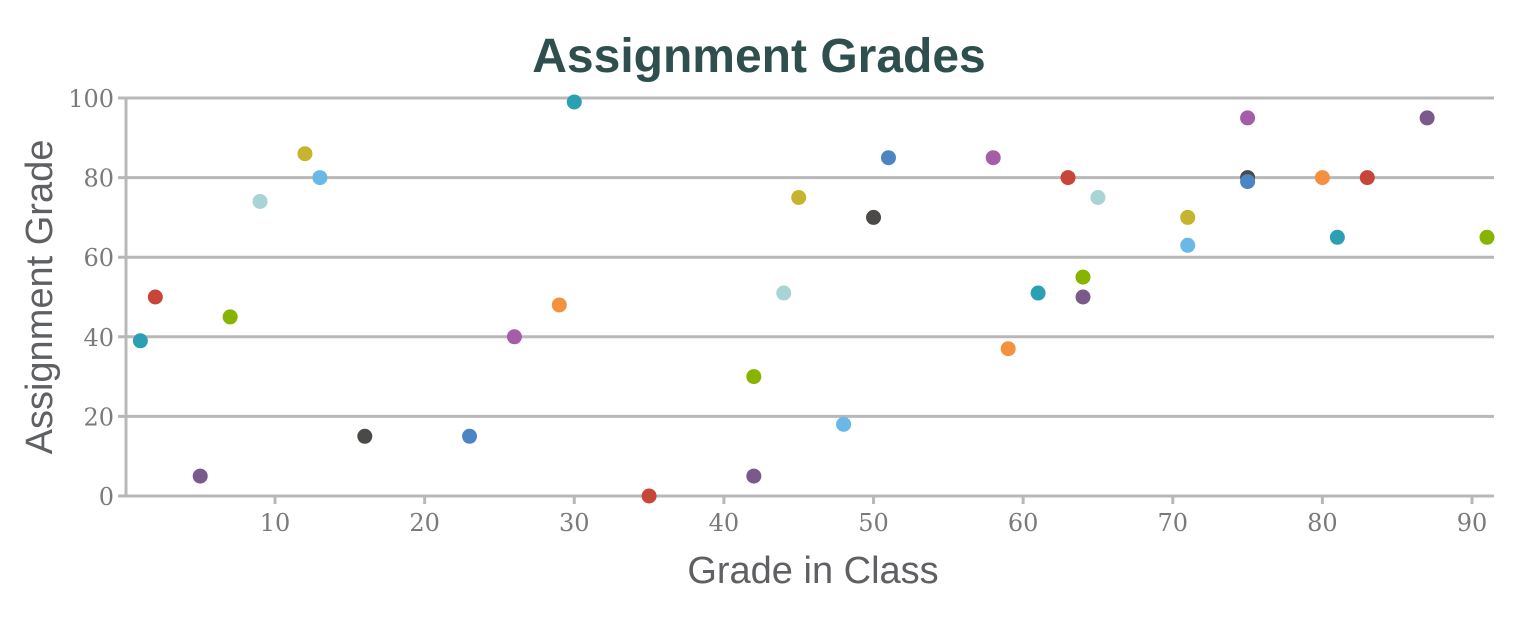  Describe the element at coordinates (98, 258) in the screenshot. I see `y-tick-label-60: 60` at that location.